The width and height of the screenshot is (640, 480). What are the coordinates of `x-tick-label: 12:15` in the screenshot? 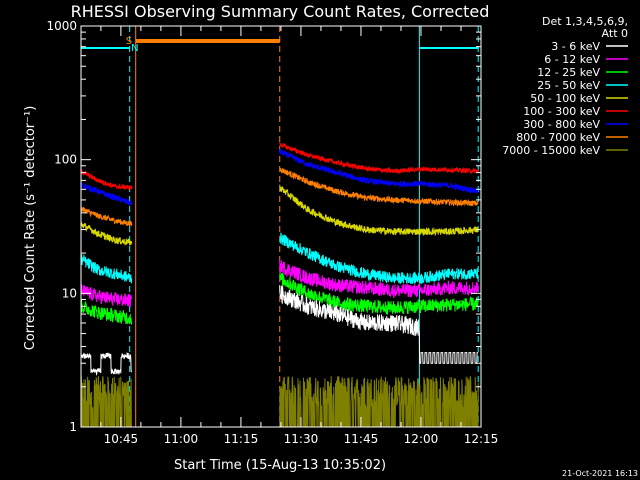 It's located at (481, 439).